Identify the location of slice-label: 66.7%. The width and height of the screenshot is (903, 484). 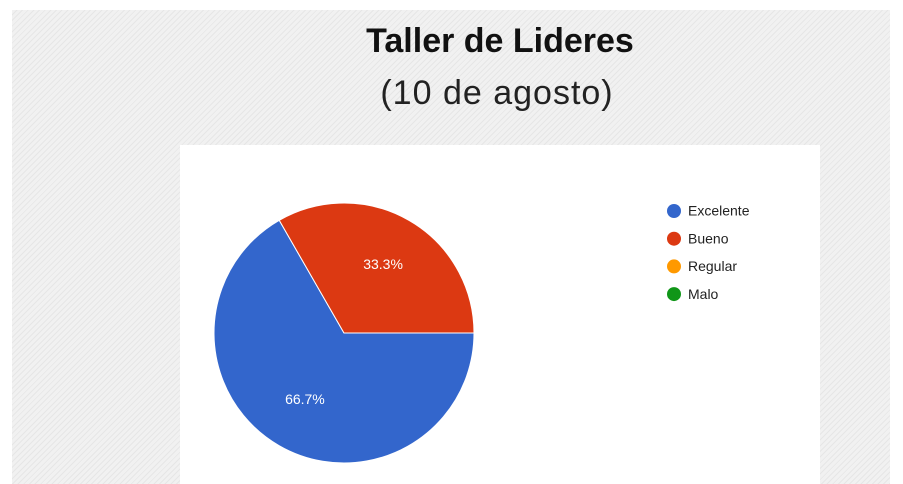
(305, 399).